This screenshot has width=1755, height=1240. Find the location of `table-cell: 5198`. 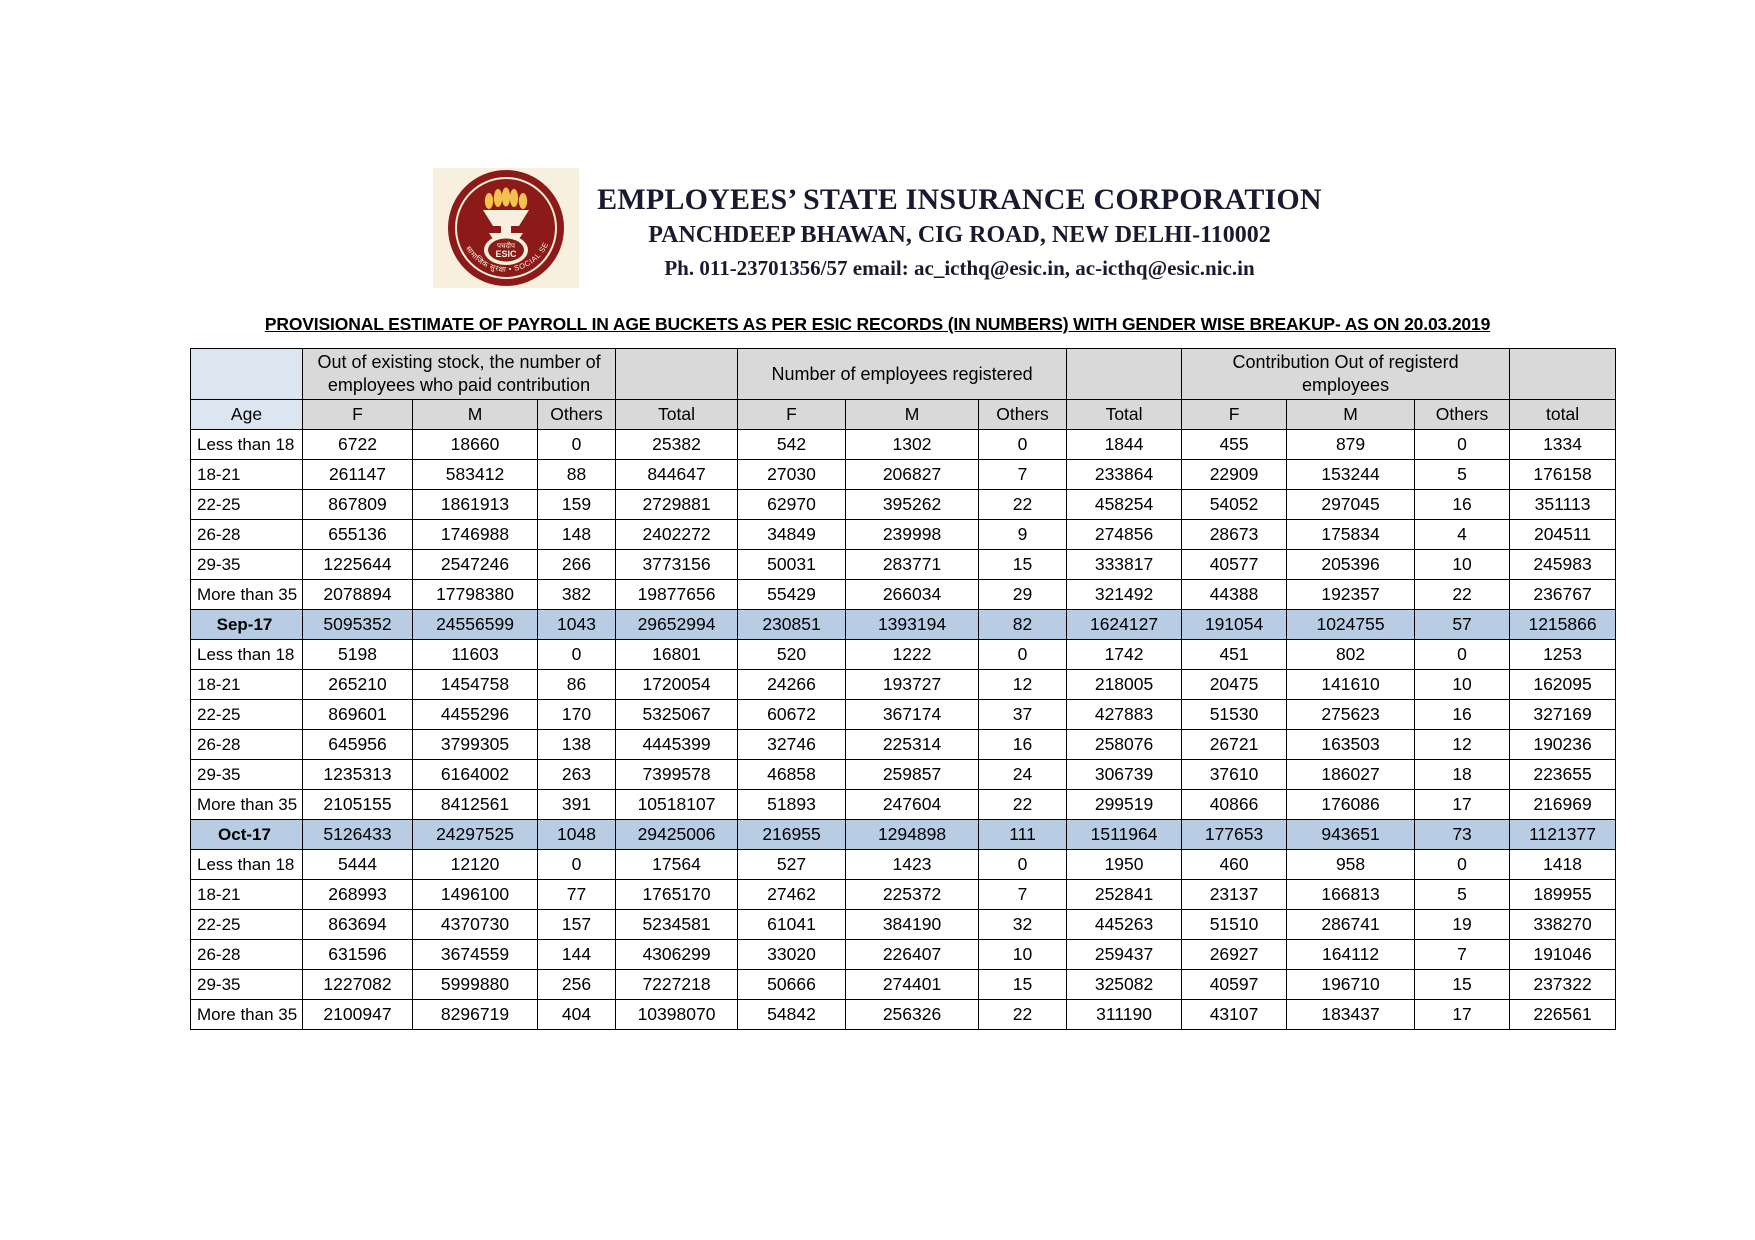

table-cell: 5198 is located at coordinates (357, 655).